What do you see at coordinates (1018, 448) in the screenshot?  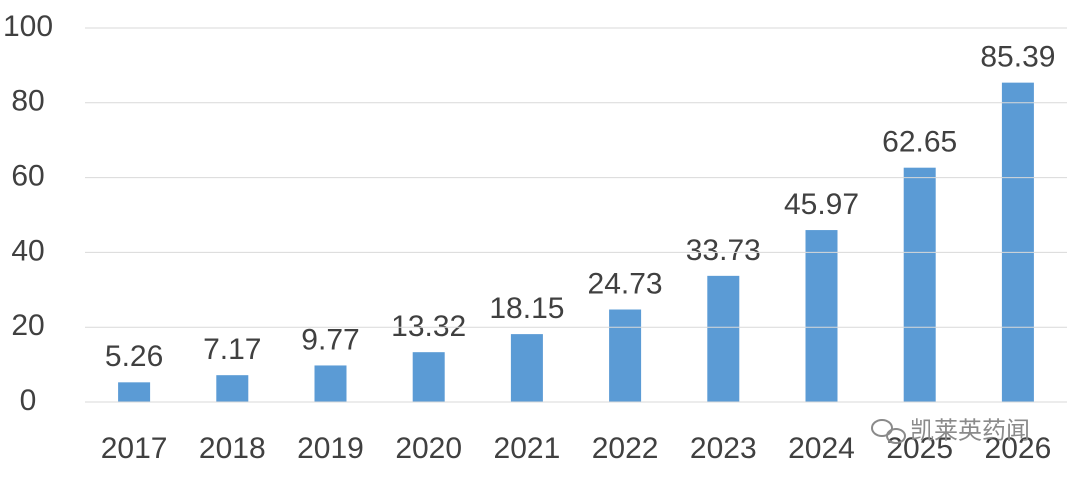 I see `x-tick-label: 2026` at bounding box center [1018, 448].